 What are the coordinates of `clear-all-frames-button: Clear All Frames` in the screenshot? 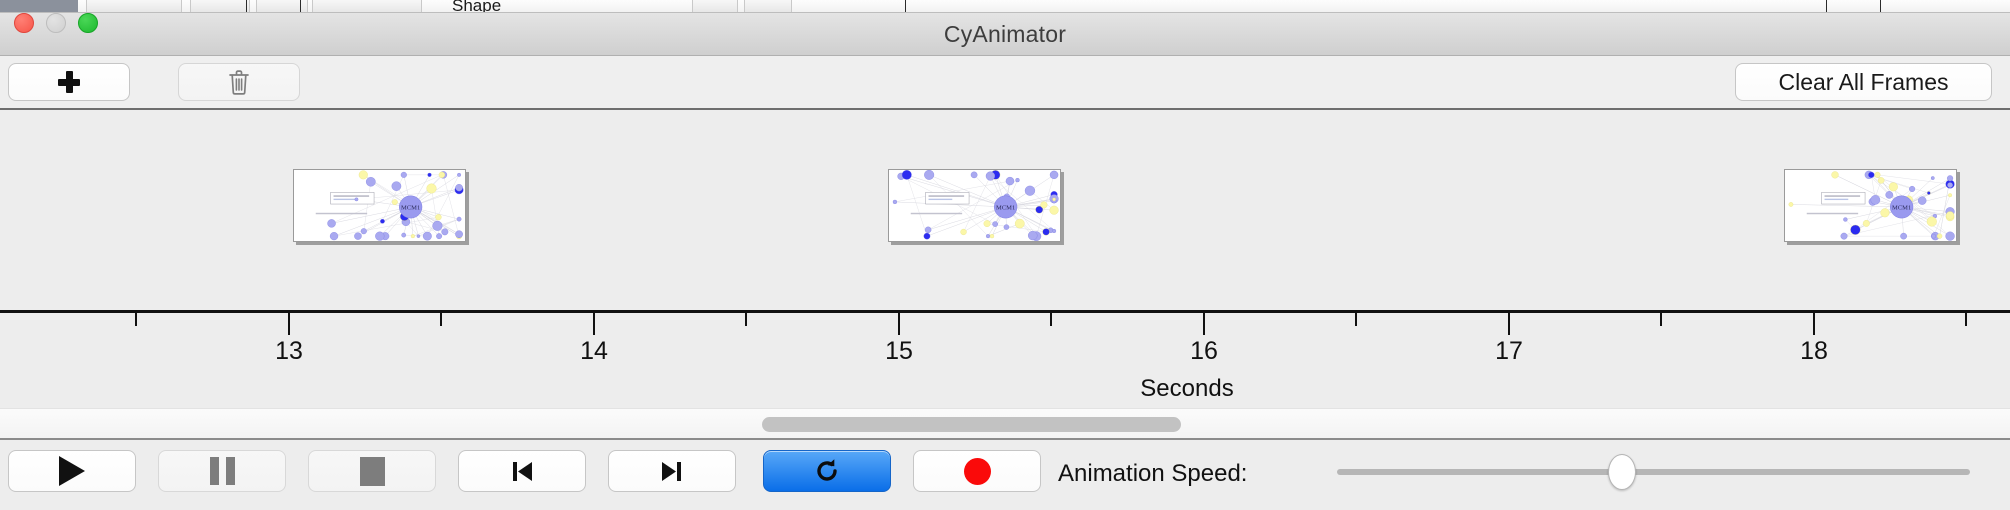 It's located at (1863, 82).